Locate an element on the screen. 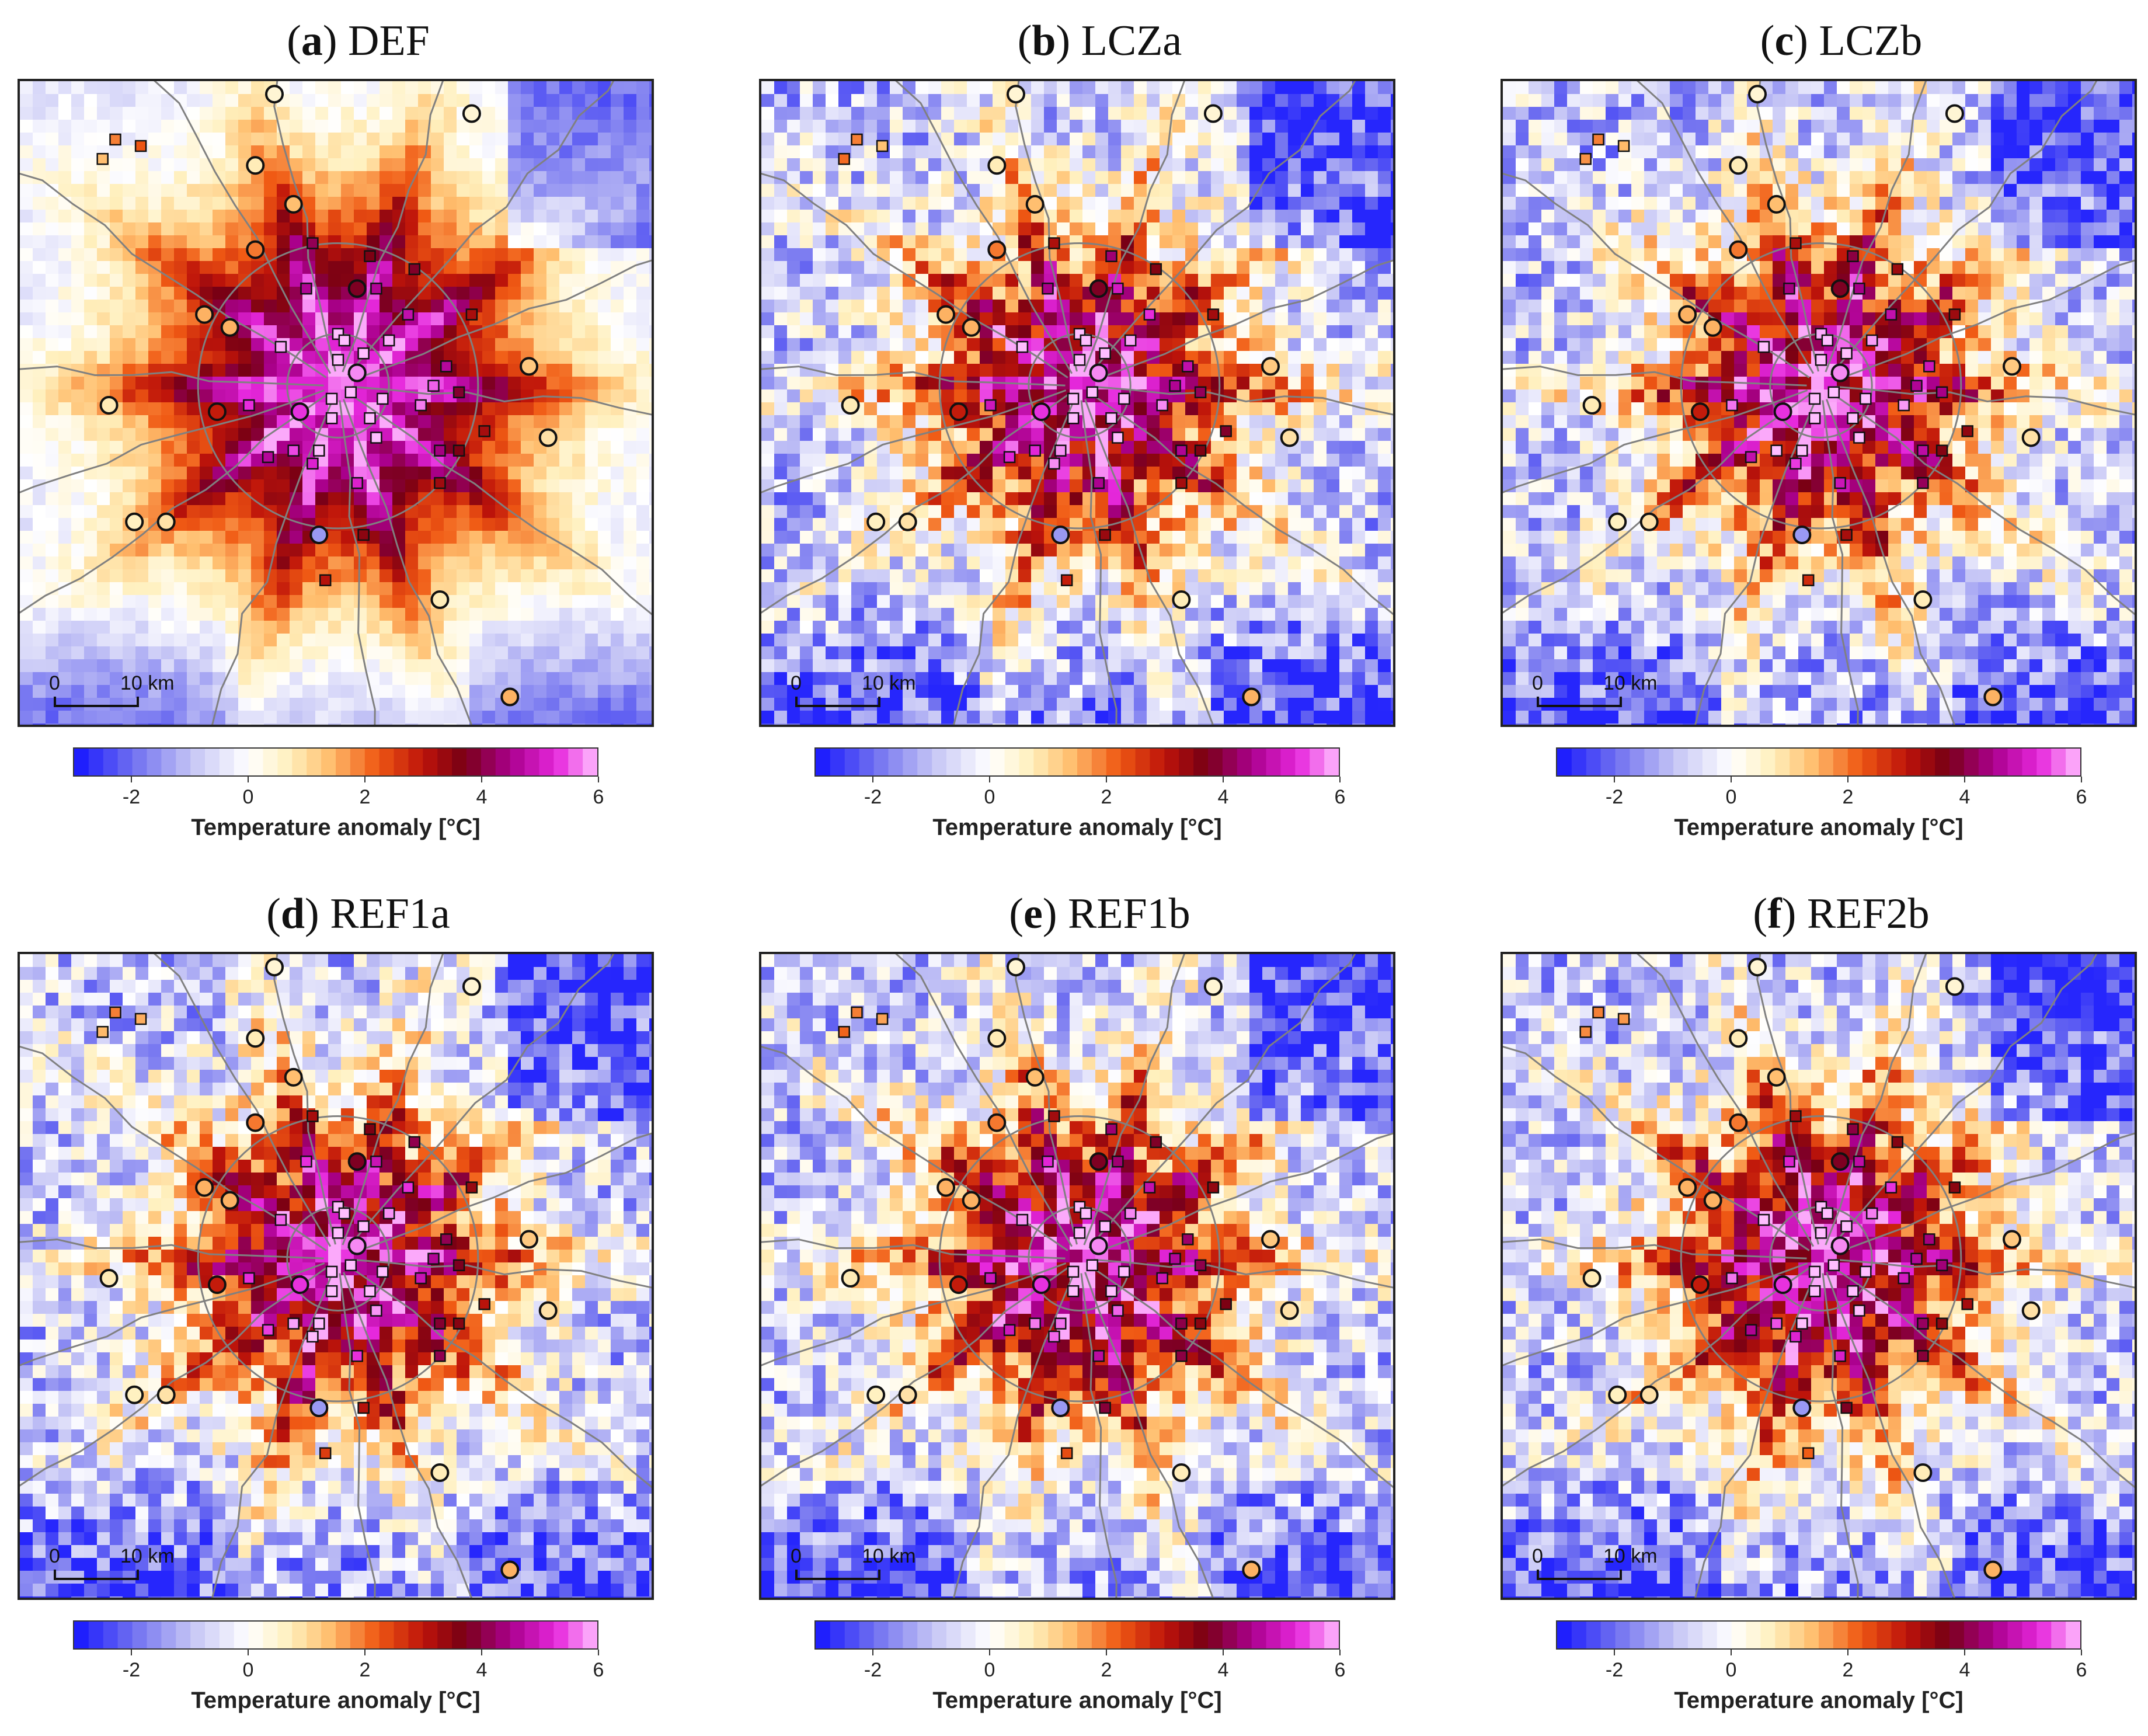  colorbar-tick-label: -2 is located at coordinates (1614, 1670).